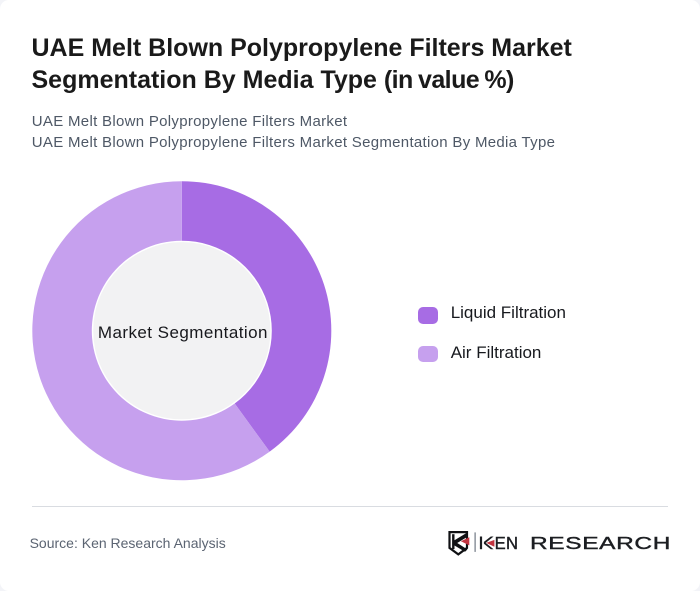  I want to click on svg-text: EN, so click(507, 543).